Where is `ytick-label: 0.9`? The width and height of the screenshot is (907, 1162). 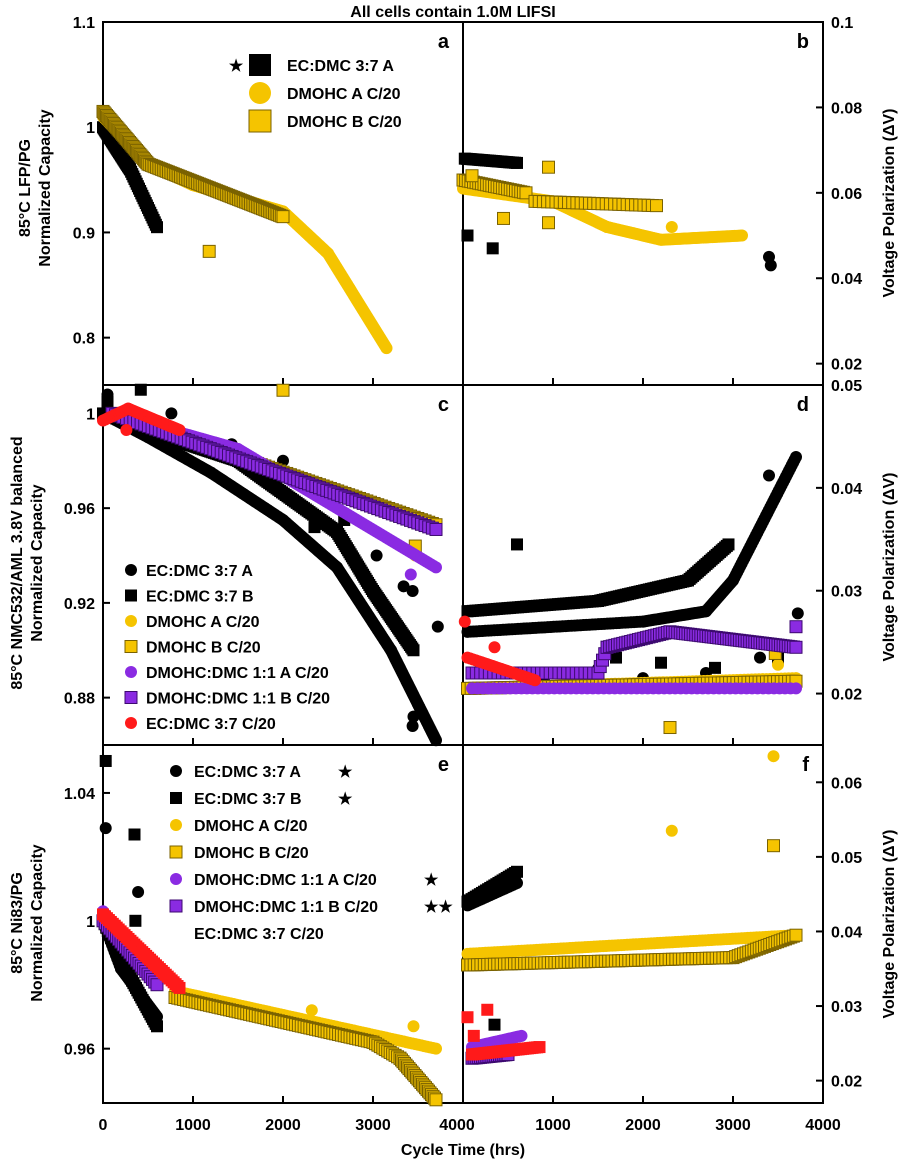 ytick-label: 0.9 is located at coordinates (84, 233).